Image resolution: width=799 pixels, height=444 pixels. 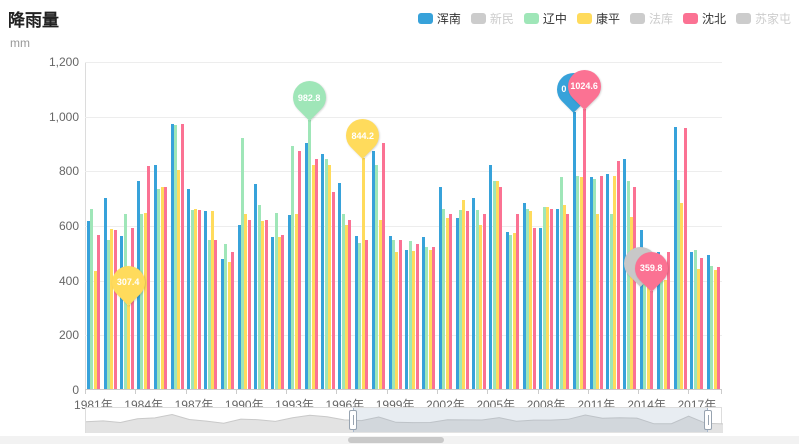 I want to click on bar-沈北-1981, so click(x=98, y=311).